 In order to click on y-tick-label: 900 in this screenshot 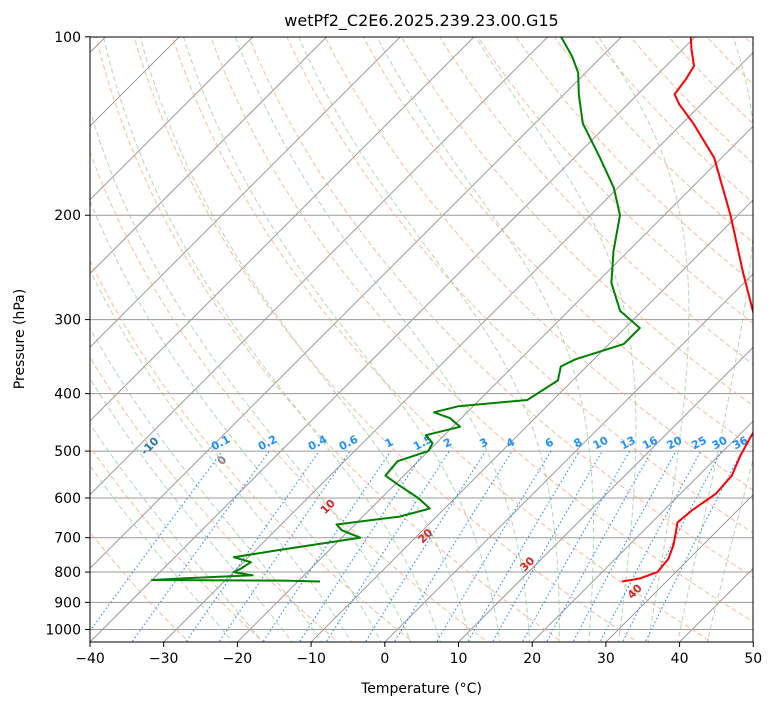, I will do `click(67, 603)`.